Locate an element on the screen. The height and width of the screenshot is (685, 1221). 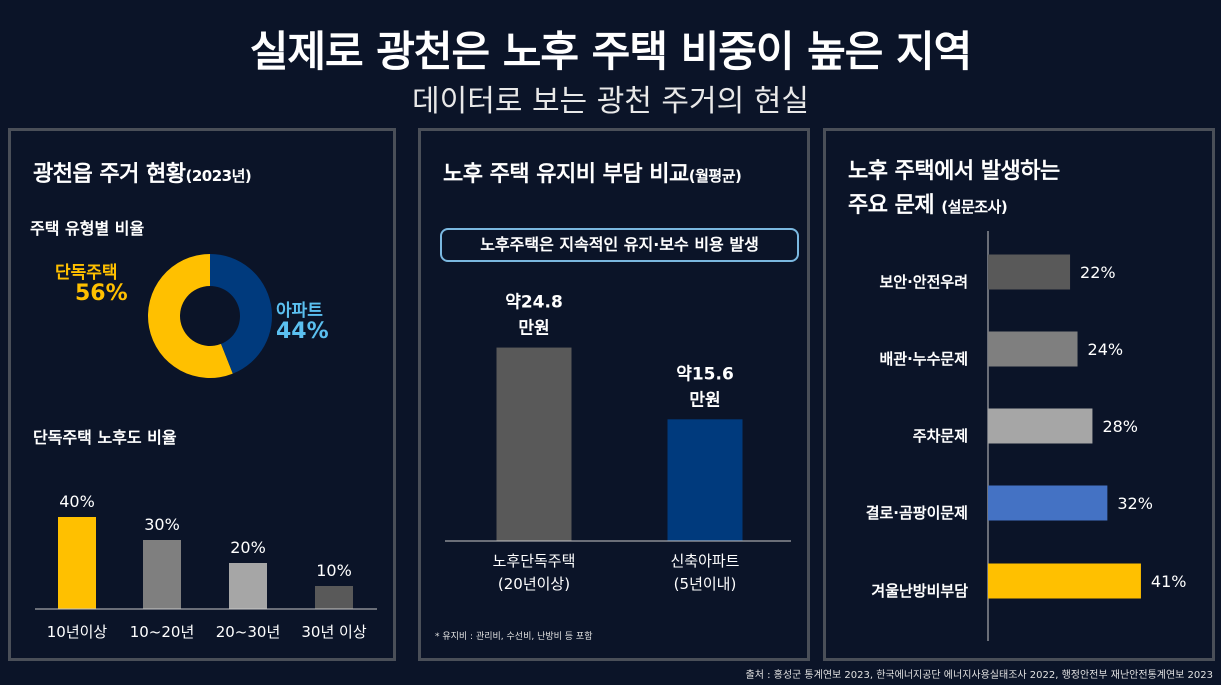
age-bar-value-label: 10% is located at coordinates (334, 570).